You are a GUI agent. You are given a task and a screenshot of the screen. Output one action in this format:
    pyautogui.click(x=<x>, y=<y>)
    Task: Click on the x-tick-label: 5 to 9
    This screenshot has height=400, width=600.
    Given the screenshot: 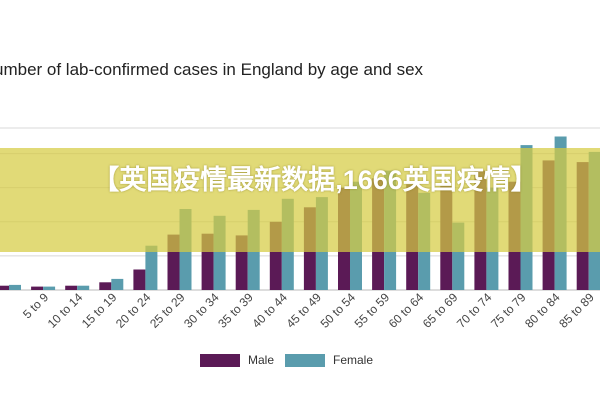 What is the action you would take?
    pyautogui.click(x=35, y=305)
    